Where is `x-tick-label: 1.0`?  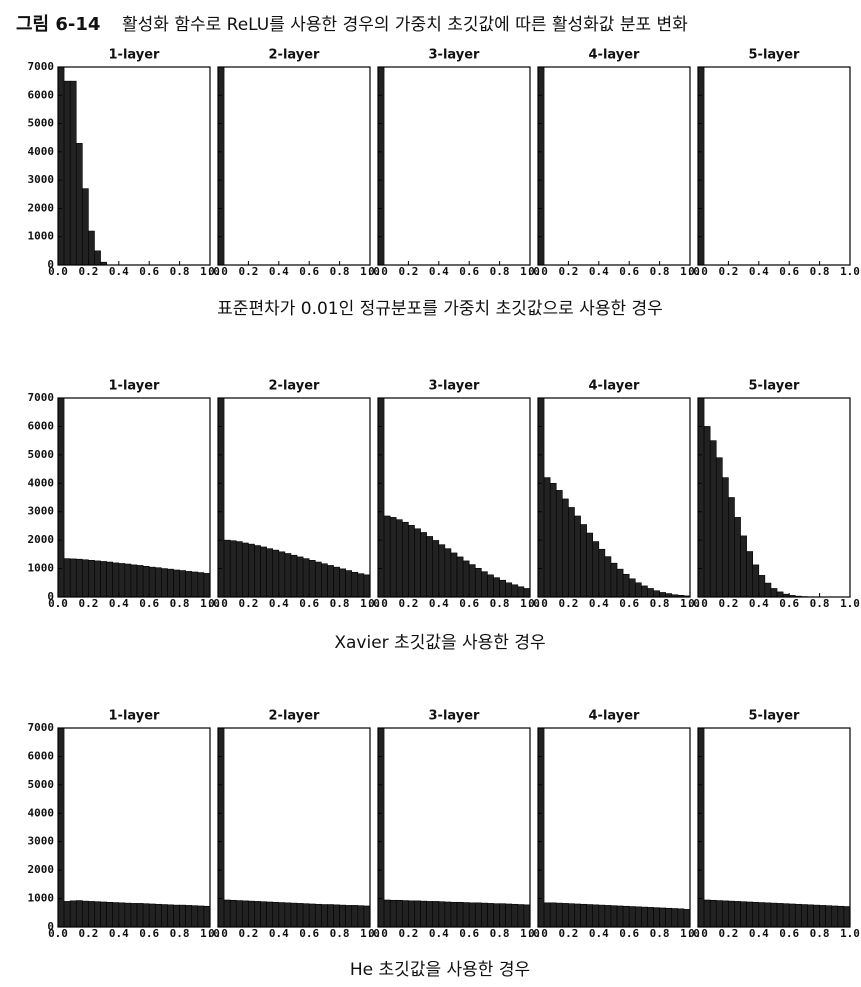
x-tick-label: 1.0 is located at coordinates (690, 271).